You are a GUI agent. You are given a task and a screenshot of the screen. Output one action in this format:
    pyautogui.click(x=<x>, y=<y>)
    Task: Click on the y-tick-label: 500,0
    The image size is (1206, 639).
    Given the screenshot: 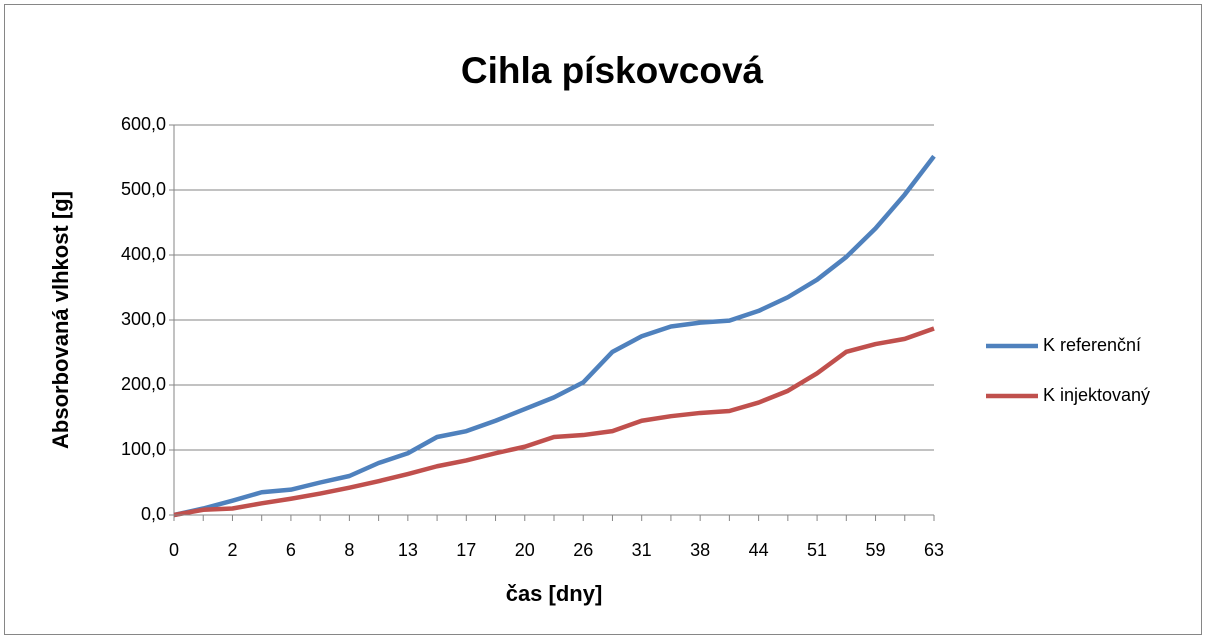 What is the action you would take?
    pyautogui.click(x=143, y=189)
    